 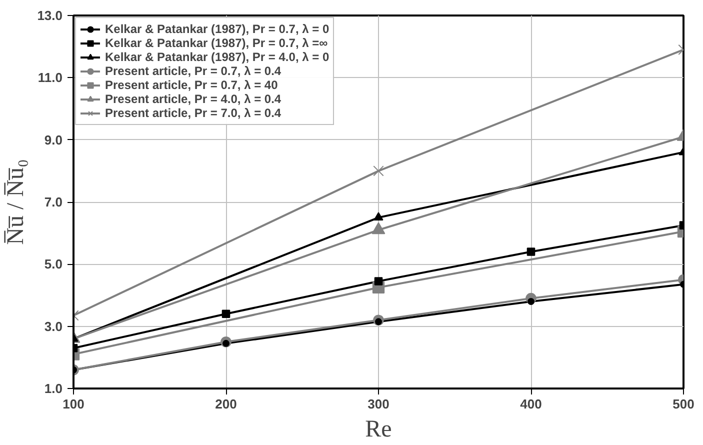 What do you see at coordinates (191, 85) in the screenshot?
I see `legend-label: Present article, Pr = 0.7, λ = 40` at bounding box center [191, 85].